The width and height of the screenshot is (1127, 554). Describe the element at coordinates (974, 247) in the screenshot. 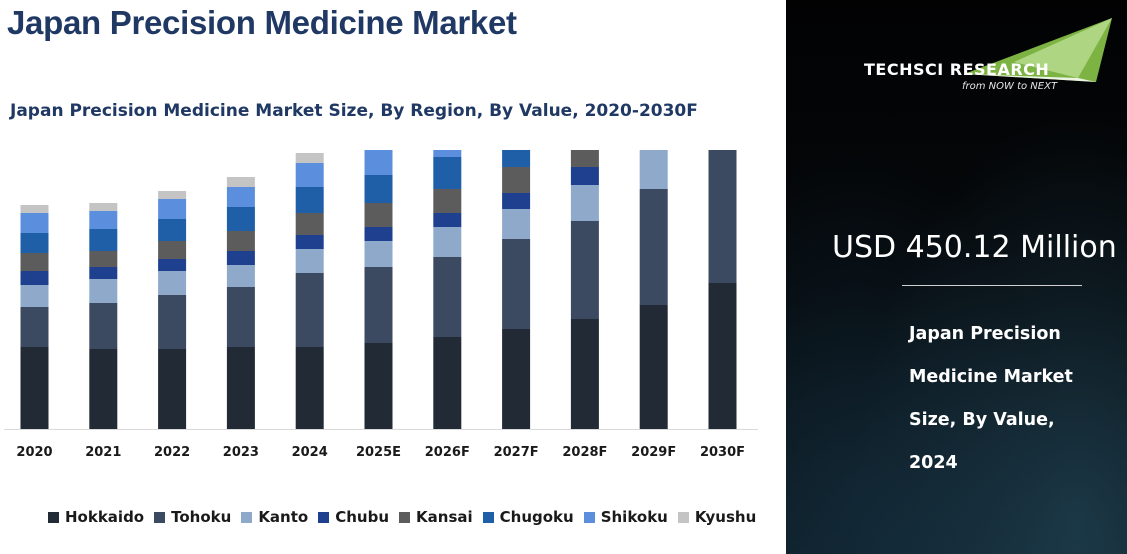

I see `market-value: USD 450.12 Million` at that location.